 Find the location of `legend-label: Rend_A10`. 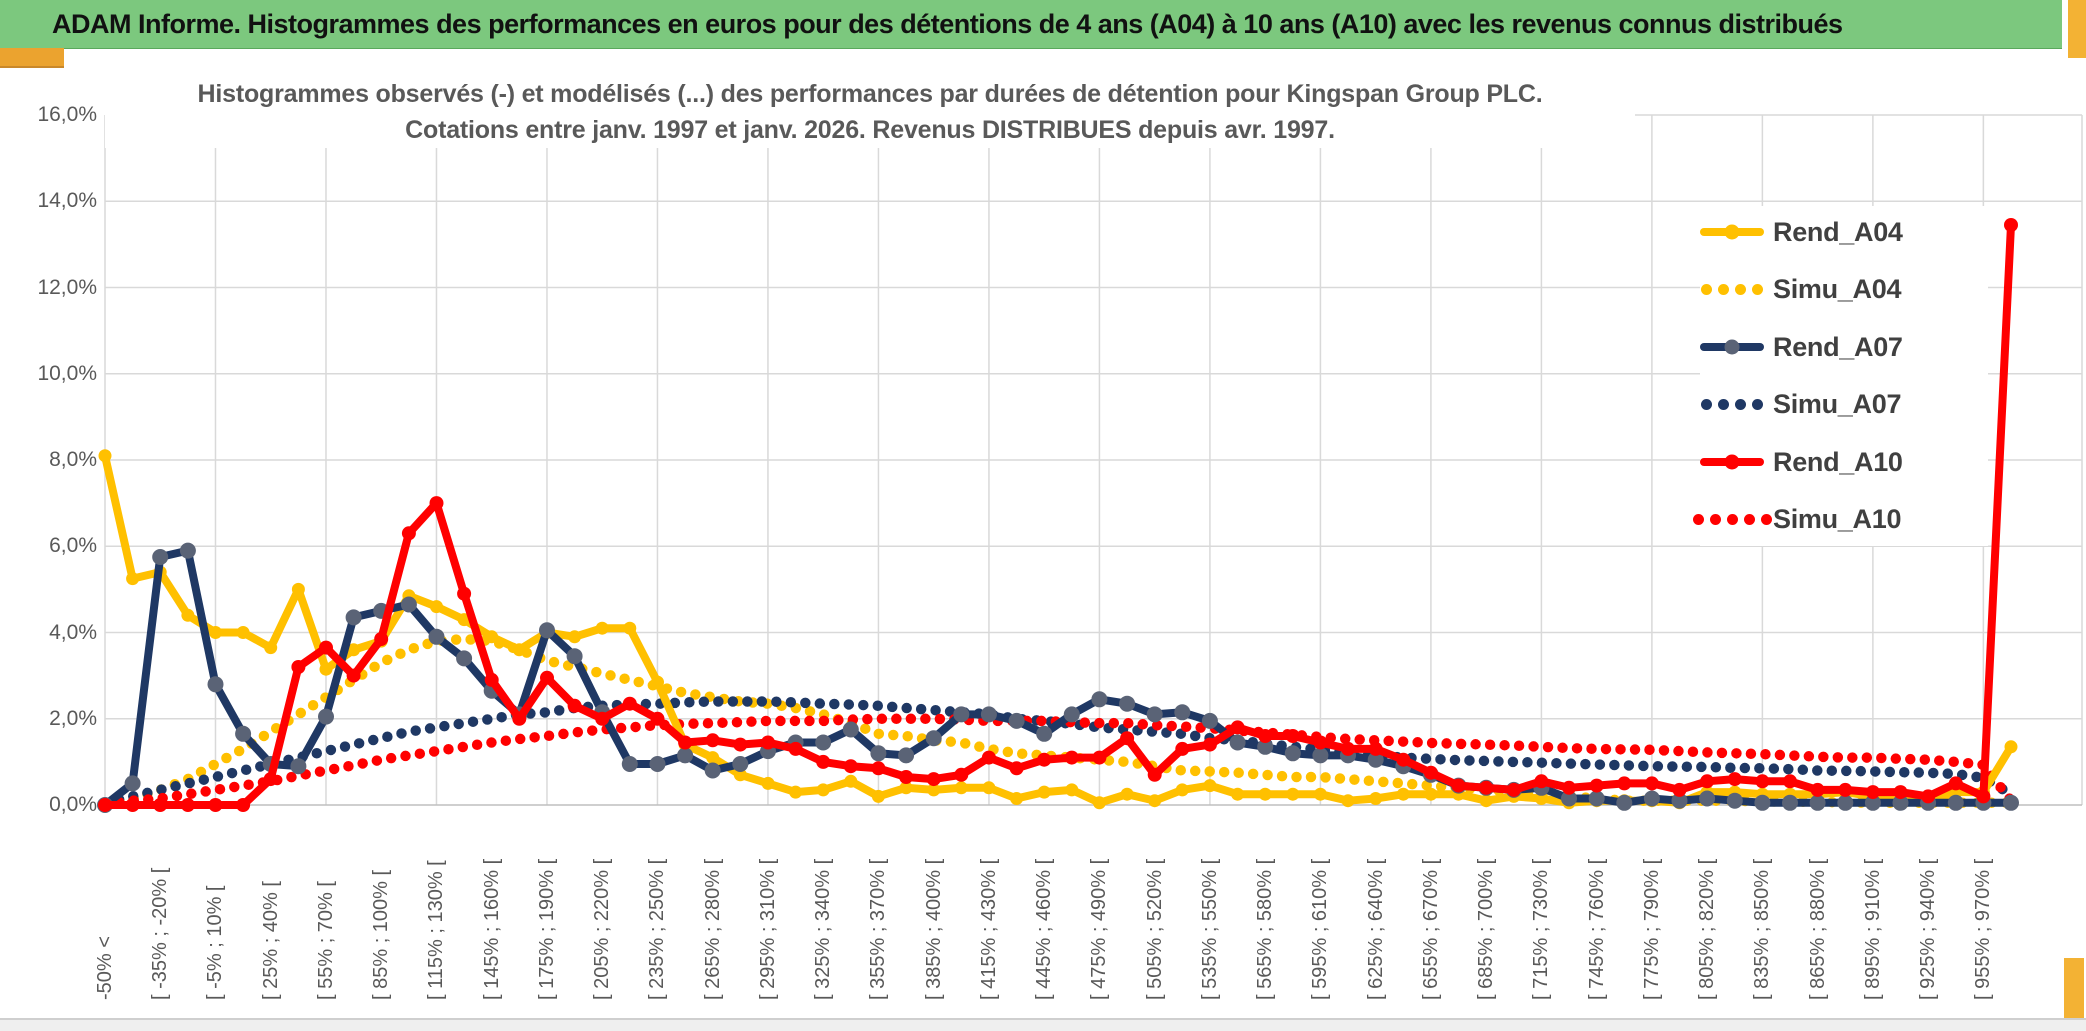

legend-label: Rend_A10 is located at coordinates (1838, 461).